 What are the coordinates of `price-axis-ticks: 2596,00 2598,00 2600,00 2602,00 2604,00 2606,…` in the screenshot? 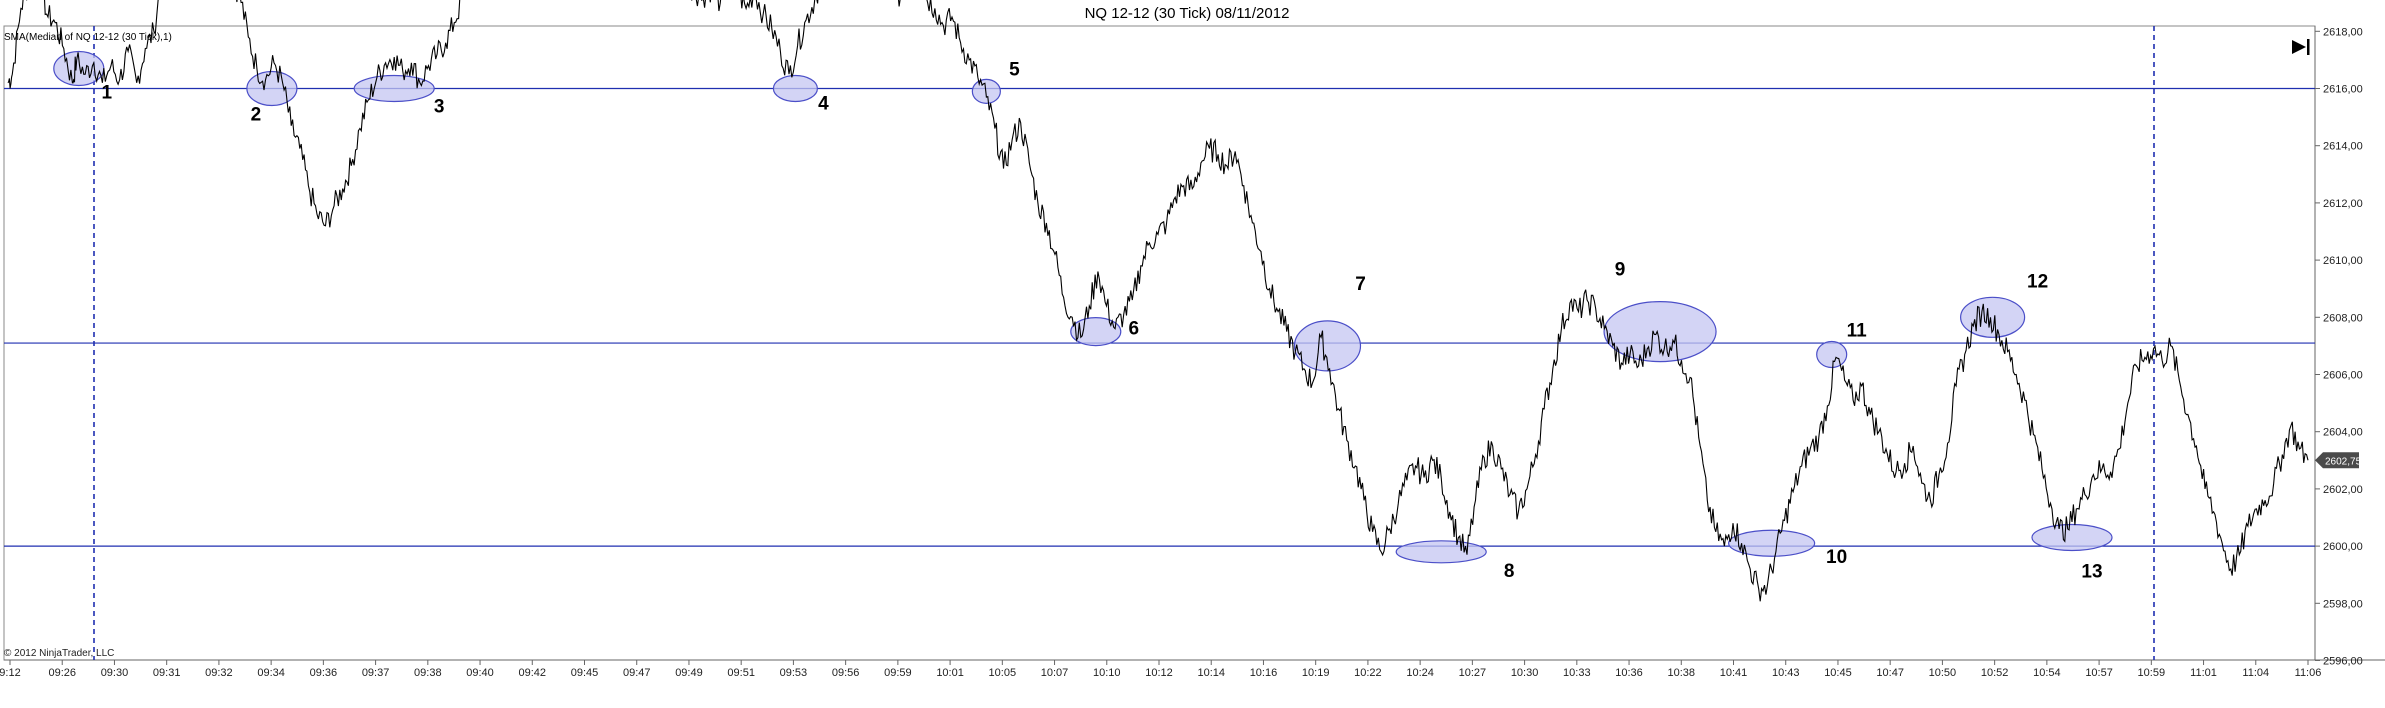 It's located at (2339, 347).